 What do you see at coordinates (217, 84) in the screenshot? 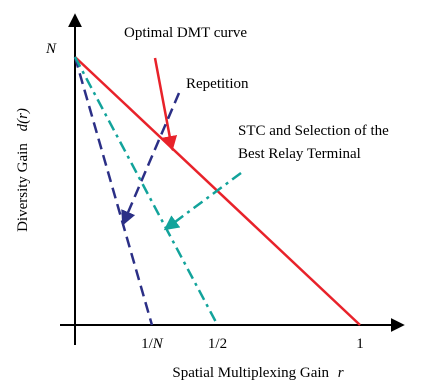
I see `annotation-label-1: Repetition` at bounding box center [217, 84].